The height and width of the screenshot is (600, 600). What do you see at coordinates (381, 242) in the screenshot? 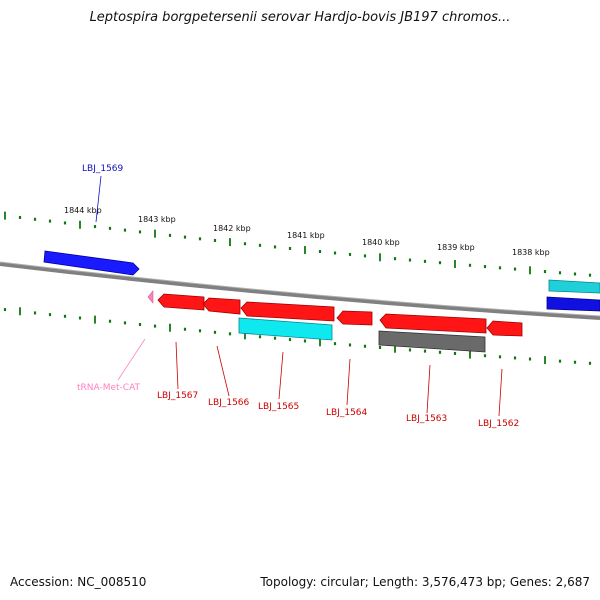
I see `scale-label: 1840 kbp` at bounding box center [381, 242].